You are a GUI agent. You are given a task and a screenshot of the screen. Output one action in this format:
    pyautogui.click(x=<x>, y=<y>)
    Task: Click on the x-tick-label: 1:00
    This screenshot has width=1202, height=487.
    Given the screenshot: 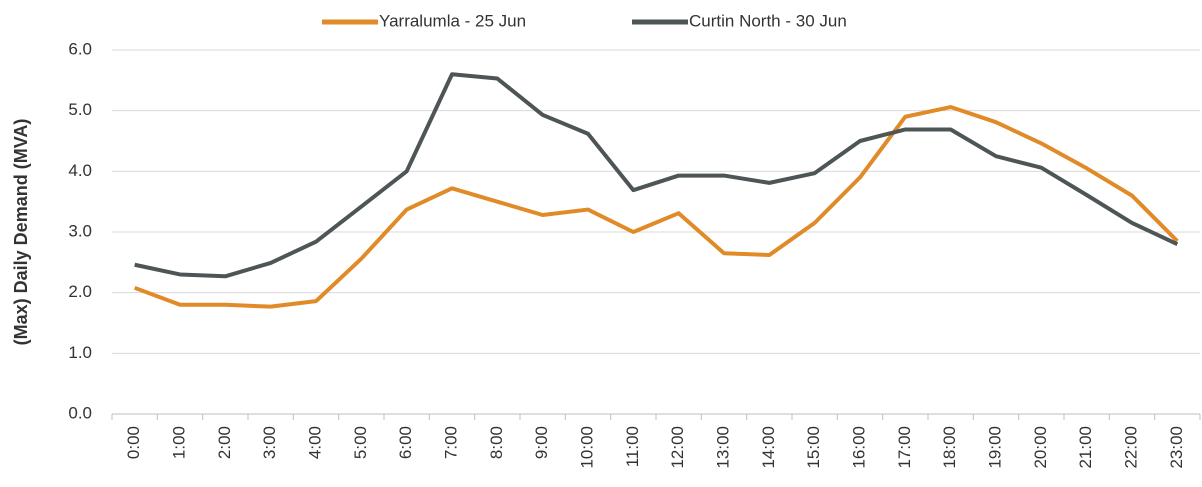 What is the action you would take?
    pyautogui.click(x=178, y=442)
    